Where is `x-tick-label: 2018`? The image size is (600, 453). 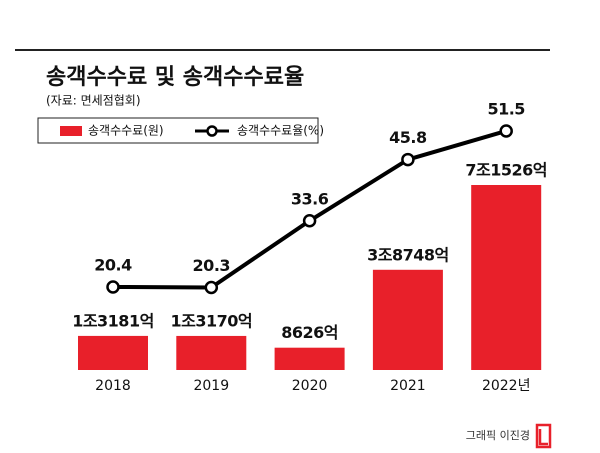 x-tick-label: 2018 is located at coordinates (113, 386).